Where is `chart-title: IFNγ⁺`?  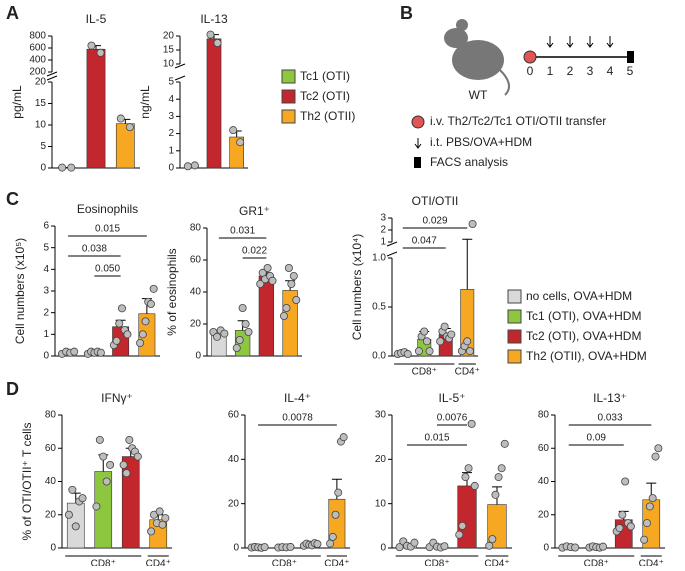
chart-title: IFNγ⁺ is located at coordinates (117, 398).